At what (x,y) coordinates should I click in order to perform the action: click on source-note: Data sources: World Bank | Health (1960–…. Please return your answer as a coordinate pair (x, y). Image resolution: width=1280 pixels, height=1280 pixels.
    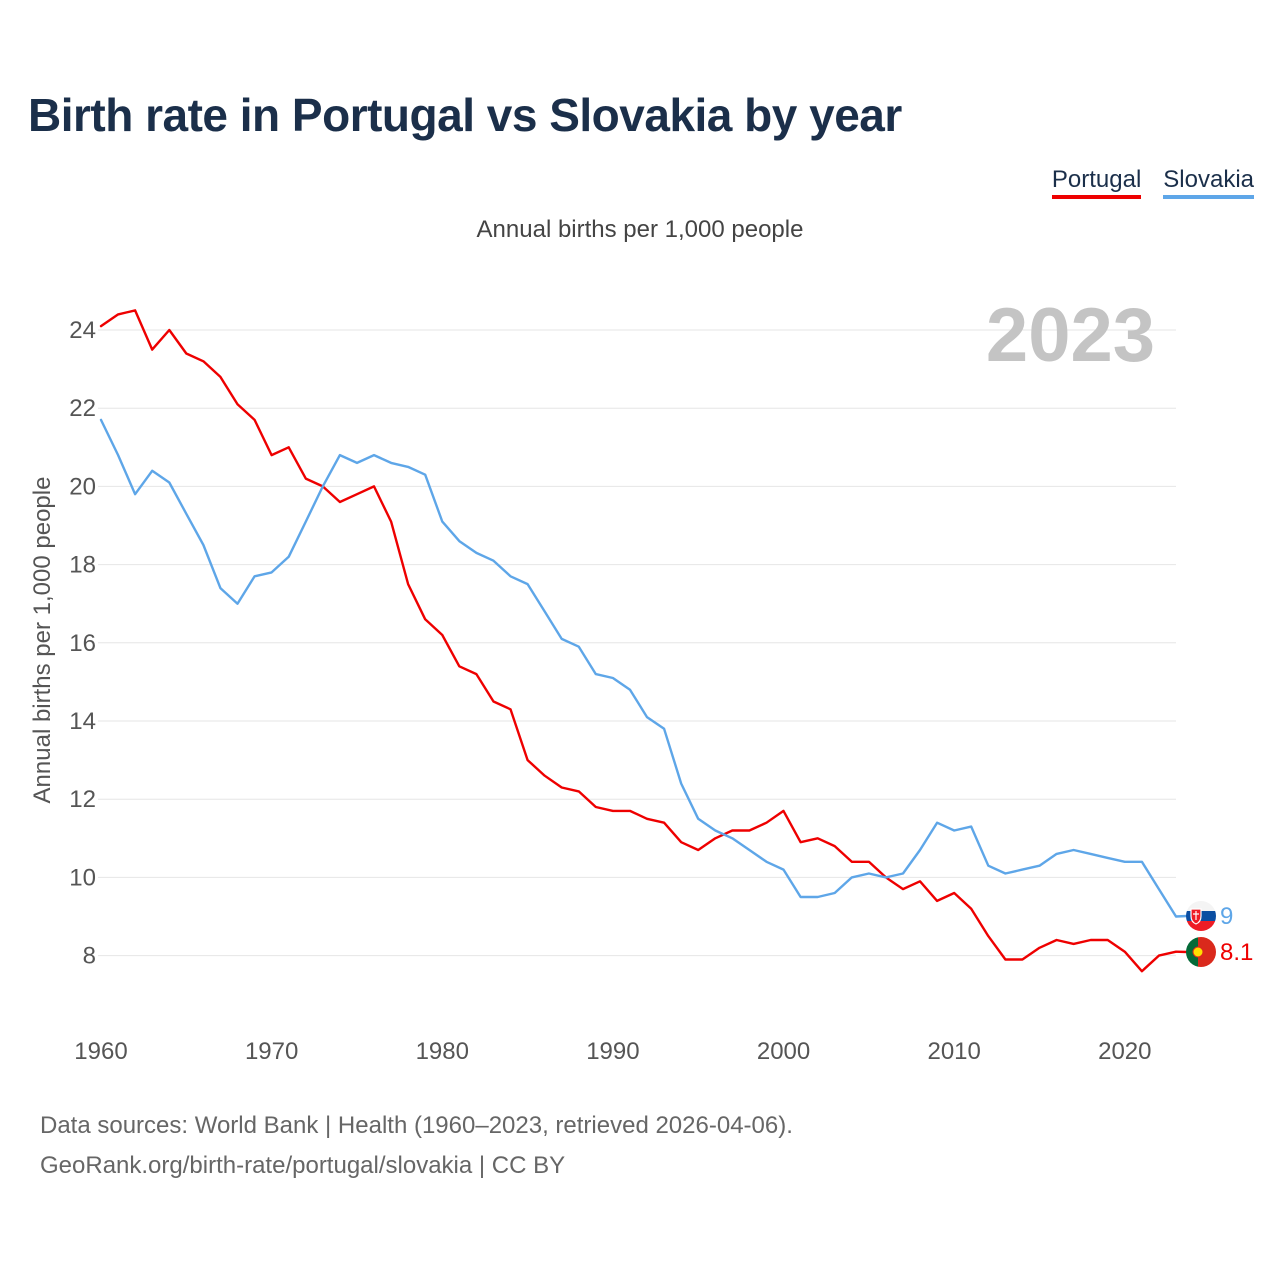
    Looking at the image, I should click on (416, 1125).